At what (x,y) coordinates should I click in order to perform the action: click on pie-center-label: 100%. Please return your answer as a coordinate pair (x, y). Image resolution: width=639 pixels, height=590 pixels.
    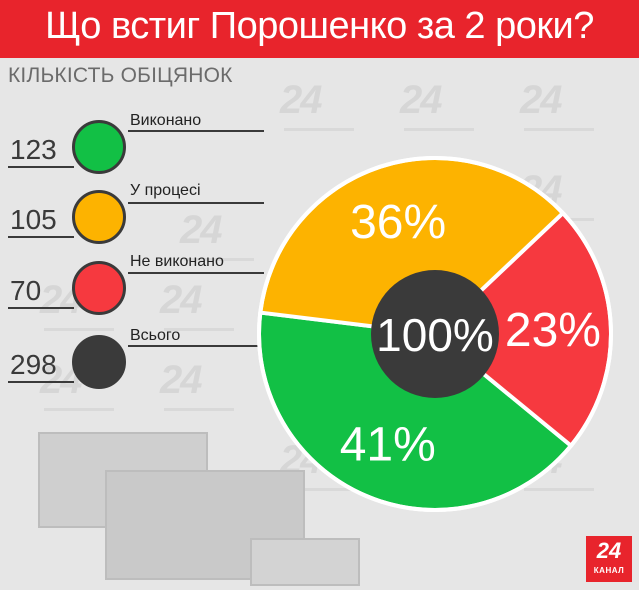
    Looking at the image, I should click on (435, 335).